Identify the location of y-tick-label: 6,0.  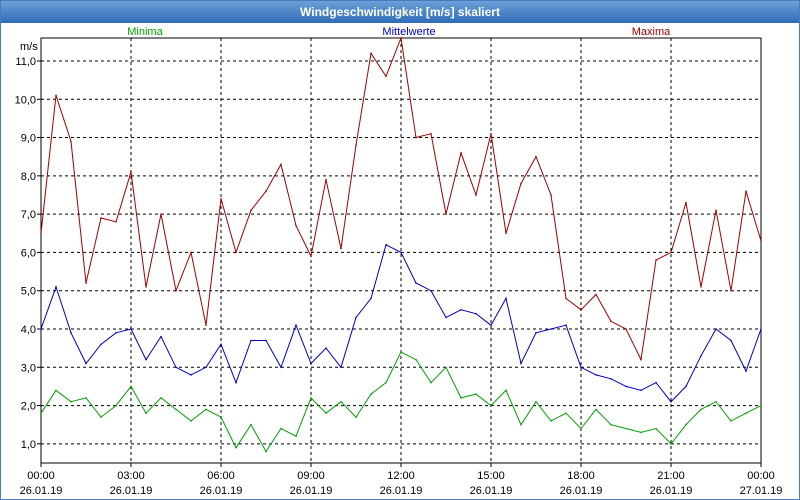
(28, 253).